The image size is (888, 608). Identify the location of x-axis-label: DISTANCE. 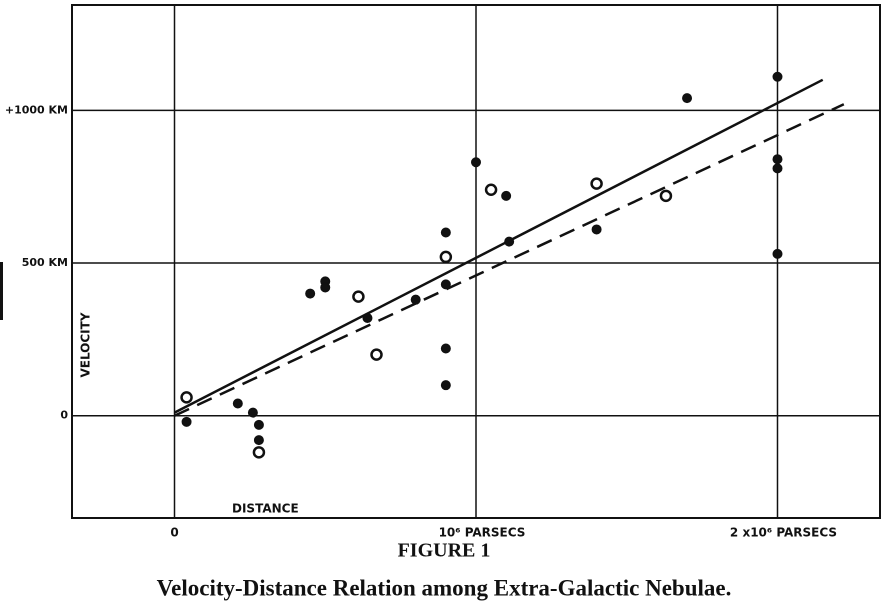
(265, 509).